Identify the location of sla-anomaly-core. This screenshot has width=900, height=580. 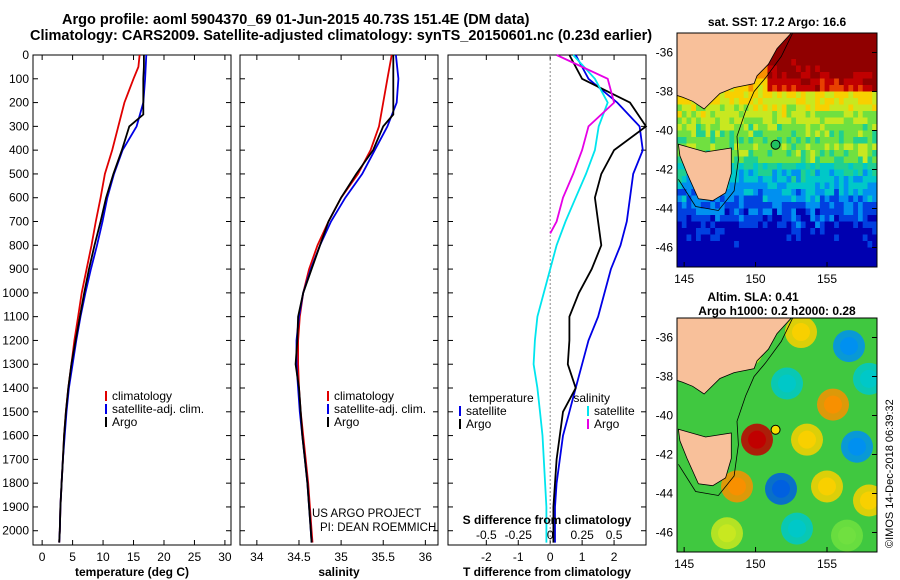
(737, 486).